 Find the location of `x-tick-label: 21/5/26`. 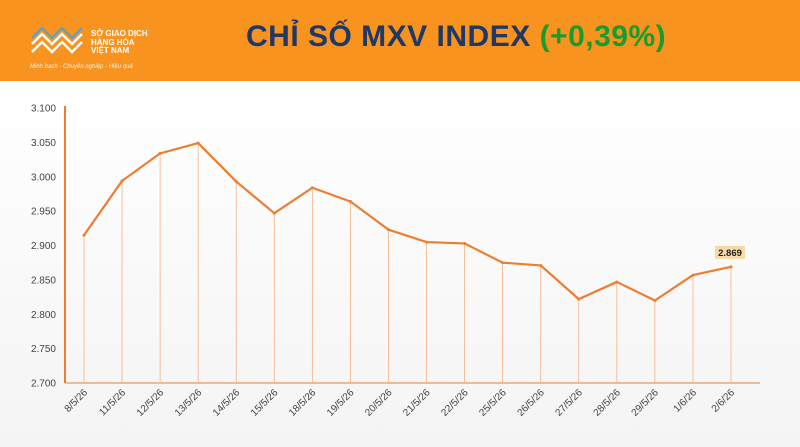

x-tick-label: 21/5/26 is located at coordinates (417, 403).